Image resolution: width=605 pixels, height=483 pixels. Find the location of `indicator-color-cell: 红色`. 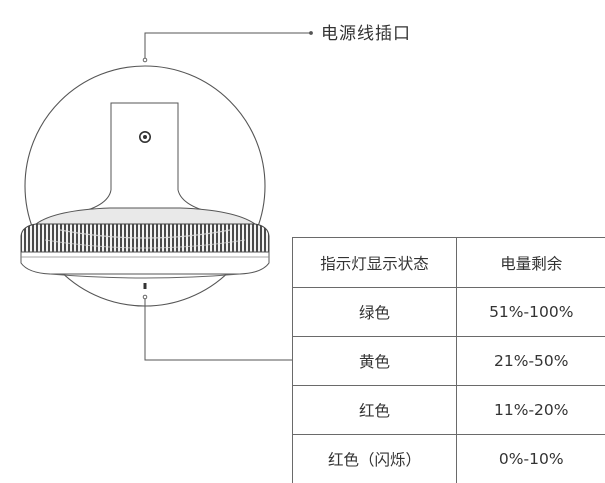

indicator-color-cell: 红色 is located at coordinates (375, 410).